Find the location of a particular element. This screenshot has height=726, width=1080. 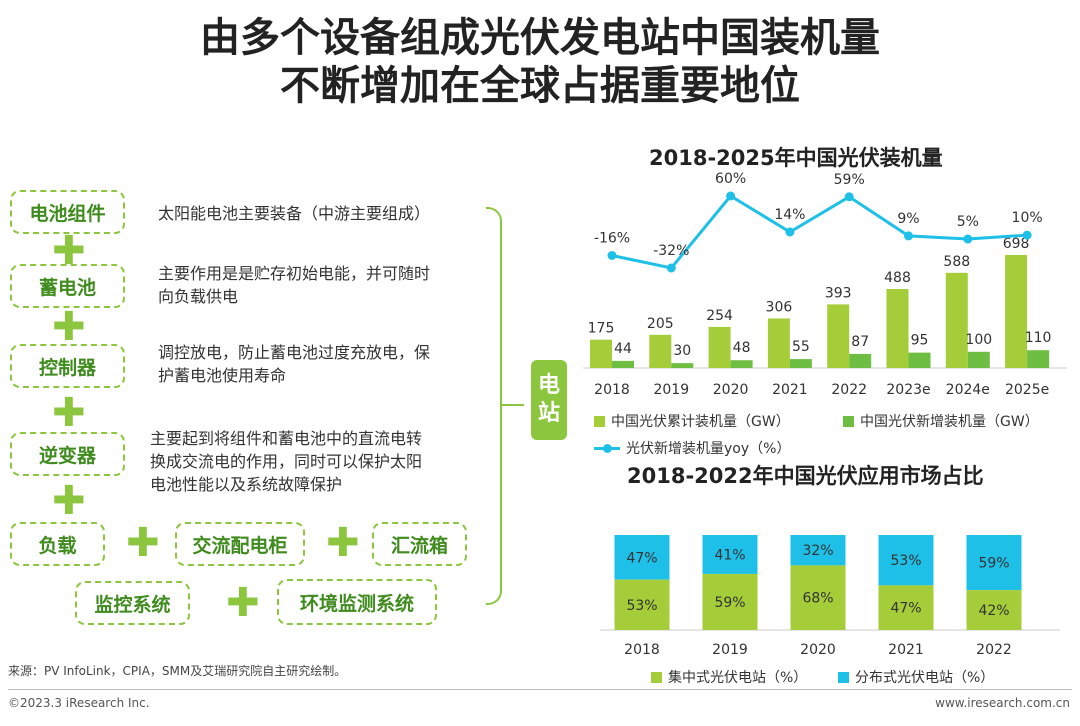

bar-new-2018 is located at coordinates (623, 364).